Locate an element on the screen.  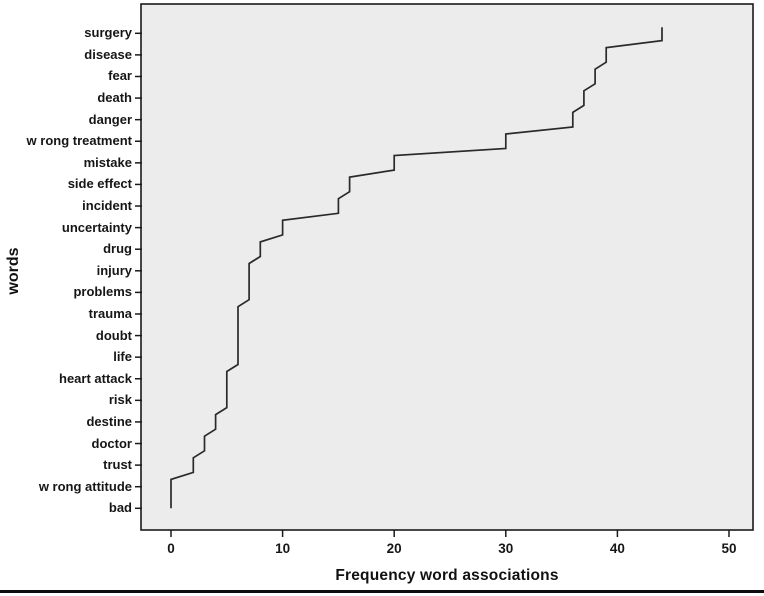
y-category-label: trauma is located at coordinates (110, 313).